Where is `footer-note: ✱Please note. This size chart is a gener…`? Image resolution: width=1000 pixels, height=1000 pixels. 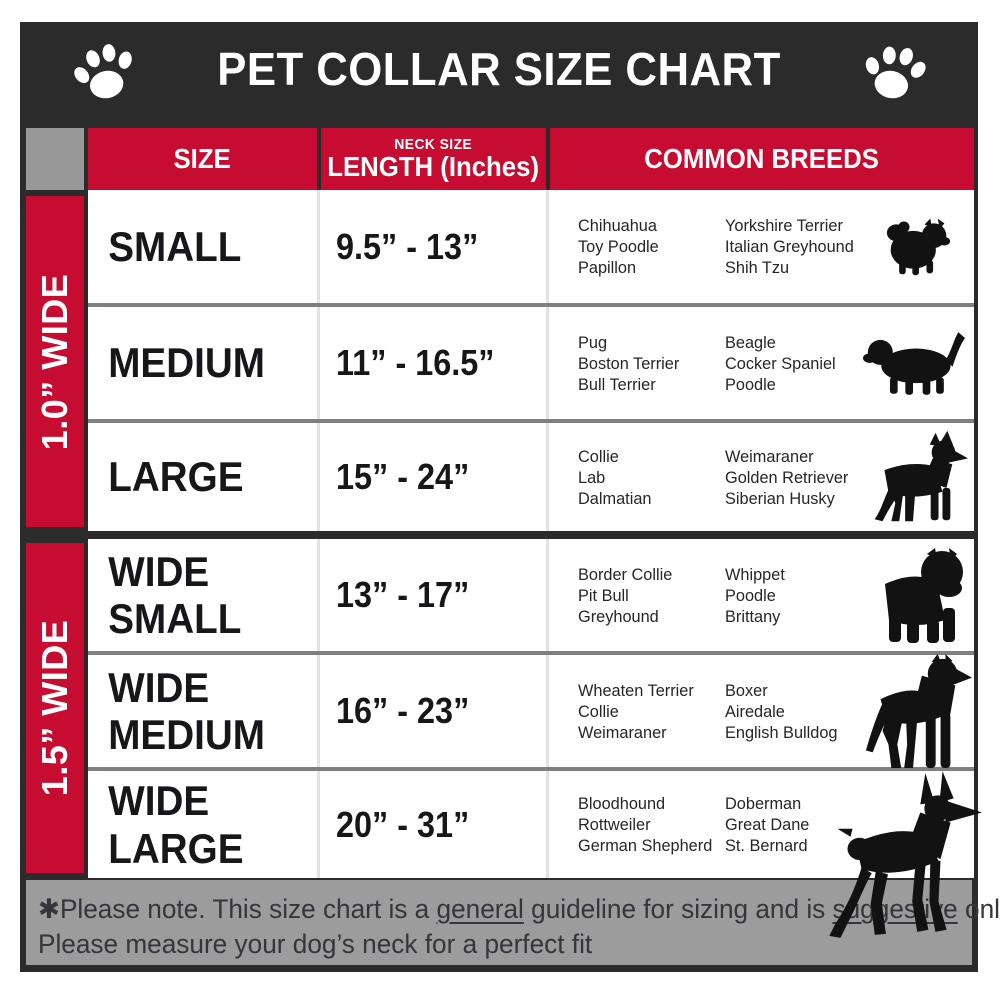
footer-note: ✱Please note. This size chart is a gener… is located at coordinates (510, 926).